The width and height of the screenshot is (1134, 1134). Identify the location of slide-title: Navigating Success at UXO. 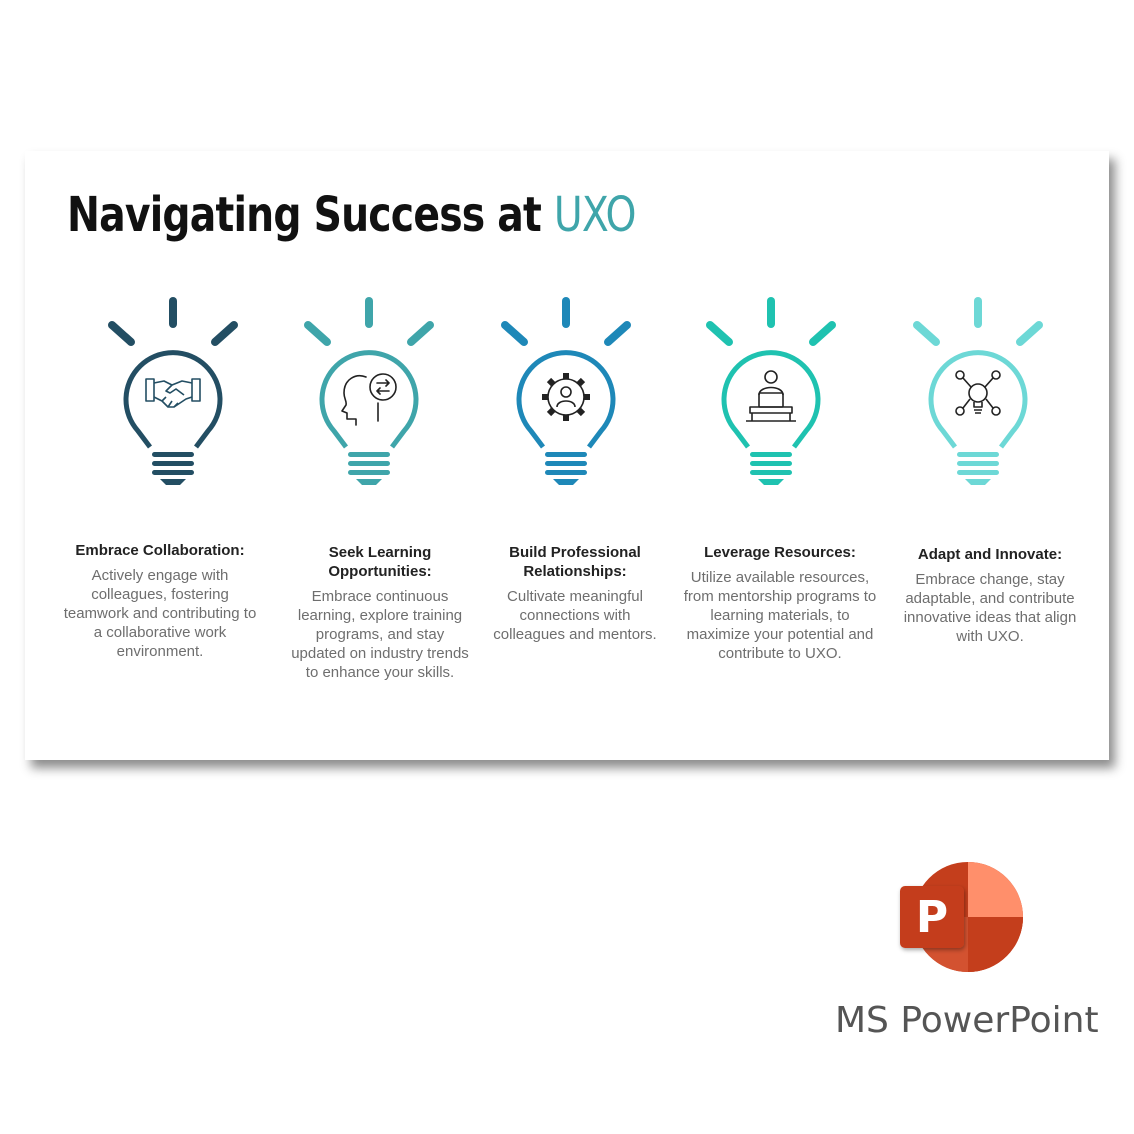
(352, 215).